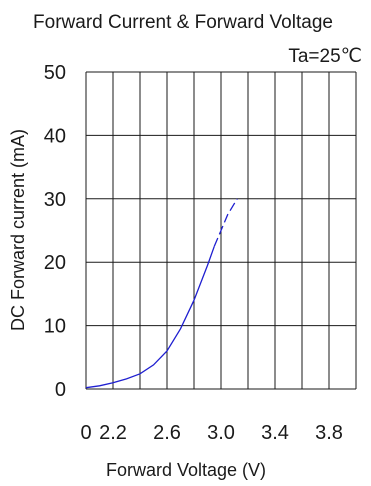 Image resolution: width=371 pixels, height=486 pixels. What do you see at coordinates (329, 433) in the screenshot?
I see `x-tick-label: 3.8` at bounding box center [329, 433].